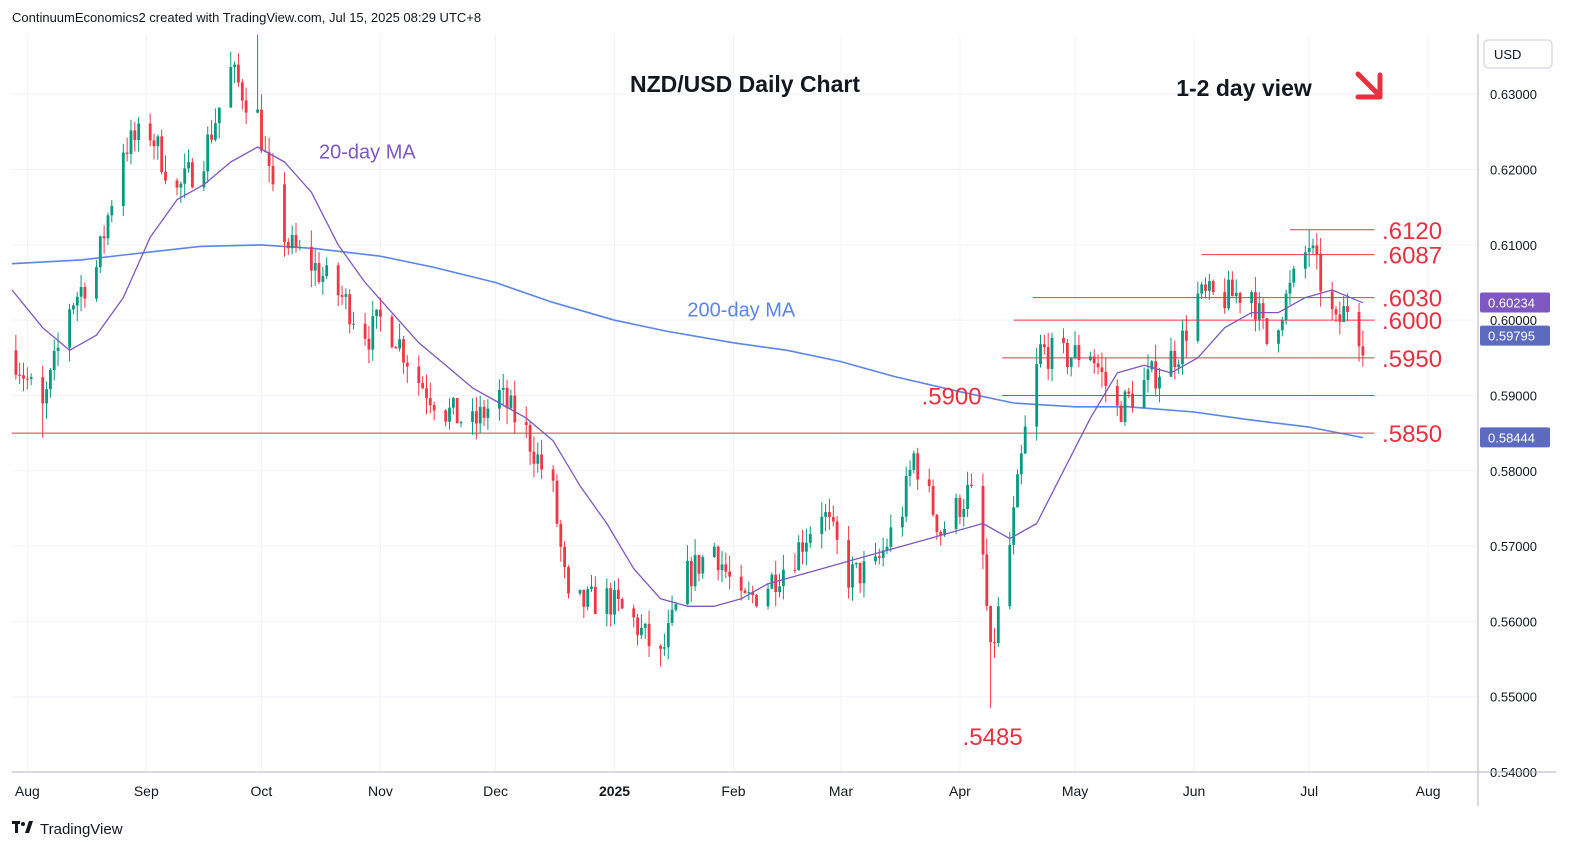  I want to click on x-tick-label: Feb, so click(733, 791).